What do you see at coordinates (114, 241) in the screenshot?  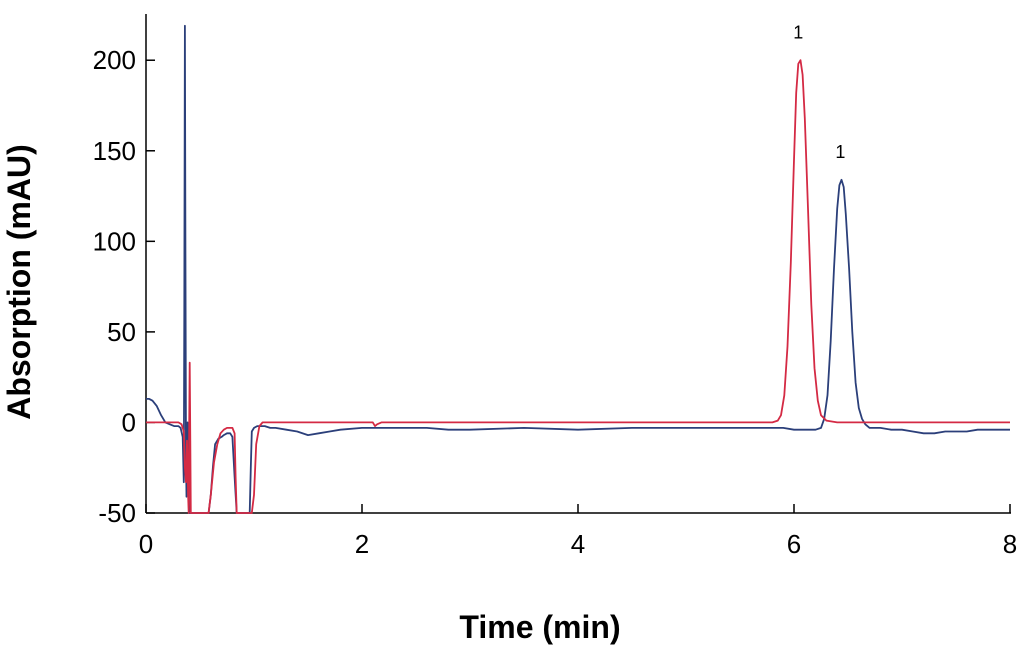 I see `y-tick-label: 100` at bounding box center [114, 241].